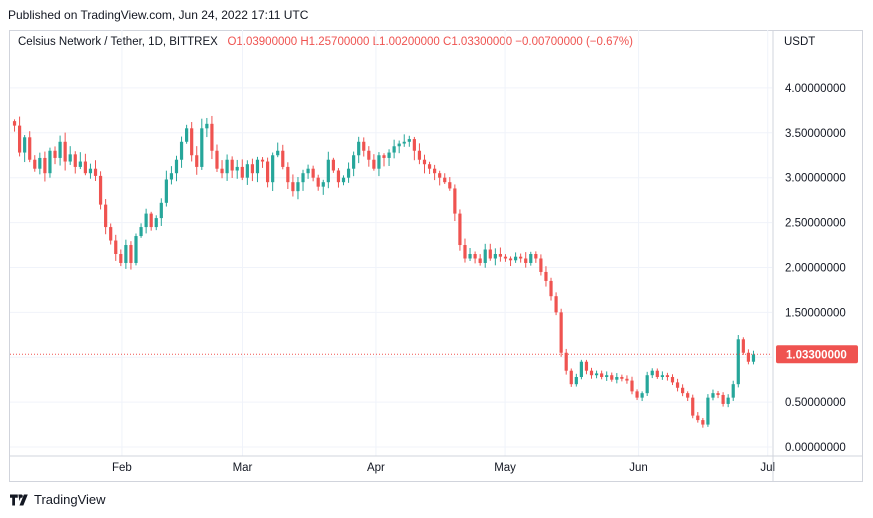  What do you see at coordinates (243, 468) in the screenshot?
I see `x-tick-label: Mar` at bounding box center [243, 468].